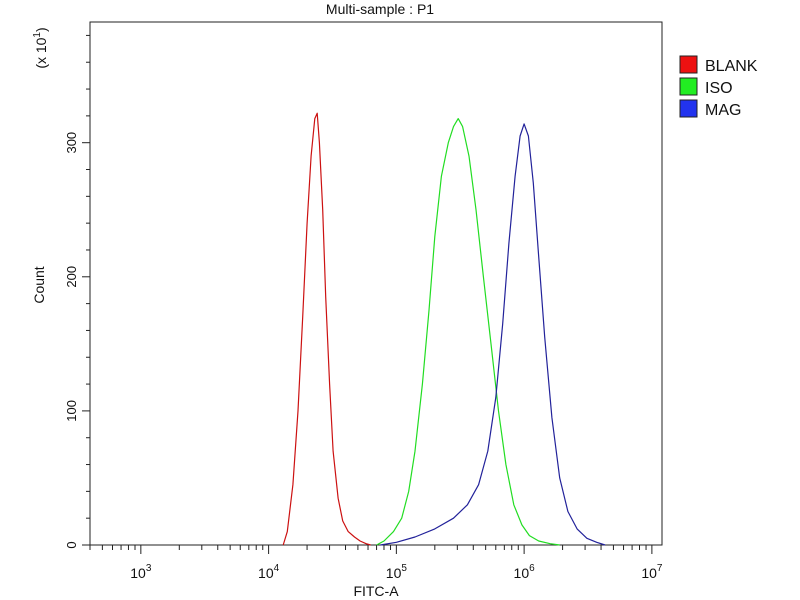  What do you see at coordinates (41, 29) in the screenshot?
I see `y-multiplier-suffix: )` at bounding box center [41, 29].